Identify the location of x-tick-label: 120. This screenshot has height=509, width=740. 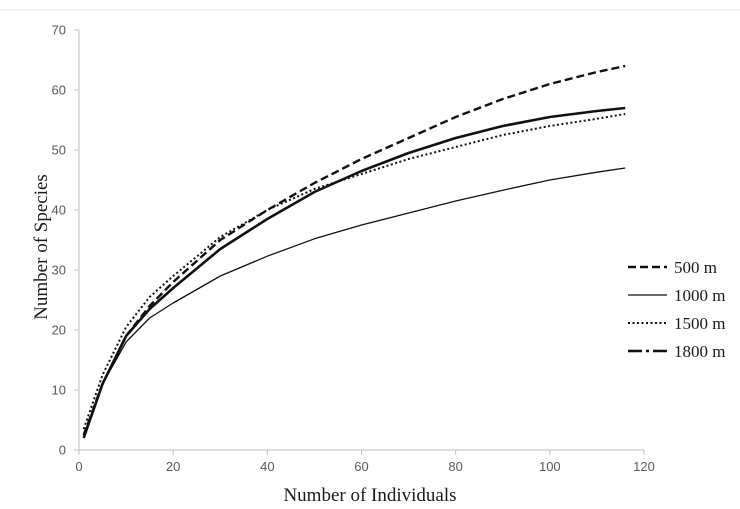
(644, 466).